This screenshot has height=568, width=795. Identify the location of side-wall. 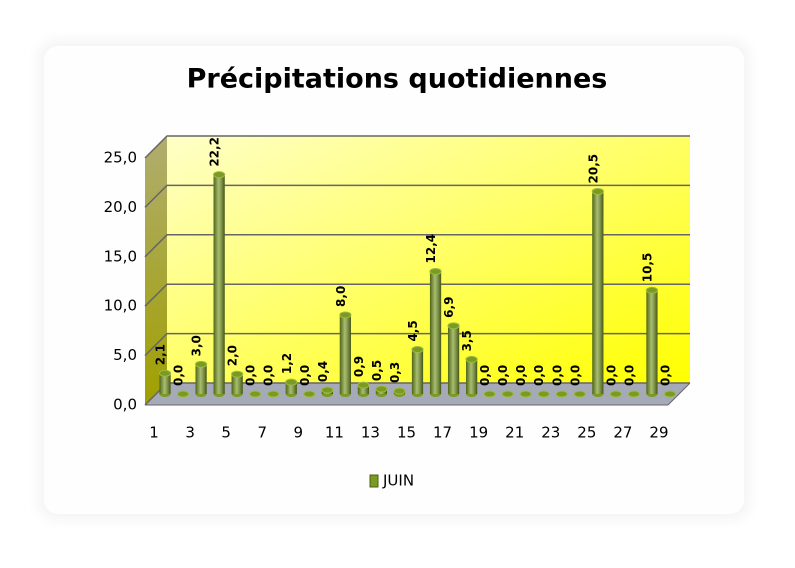
(156, 270).